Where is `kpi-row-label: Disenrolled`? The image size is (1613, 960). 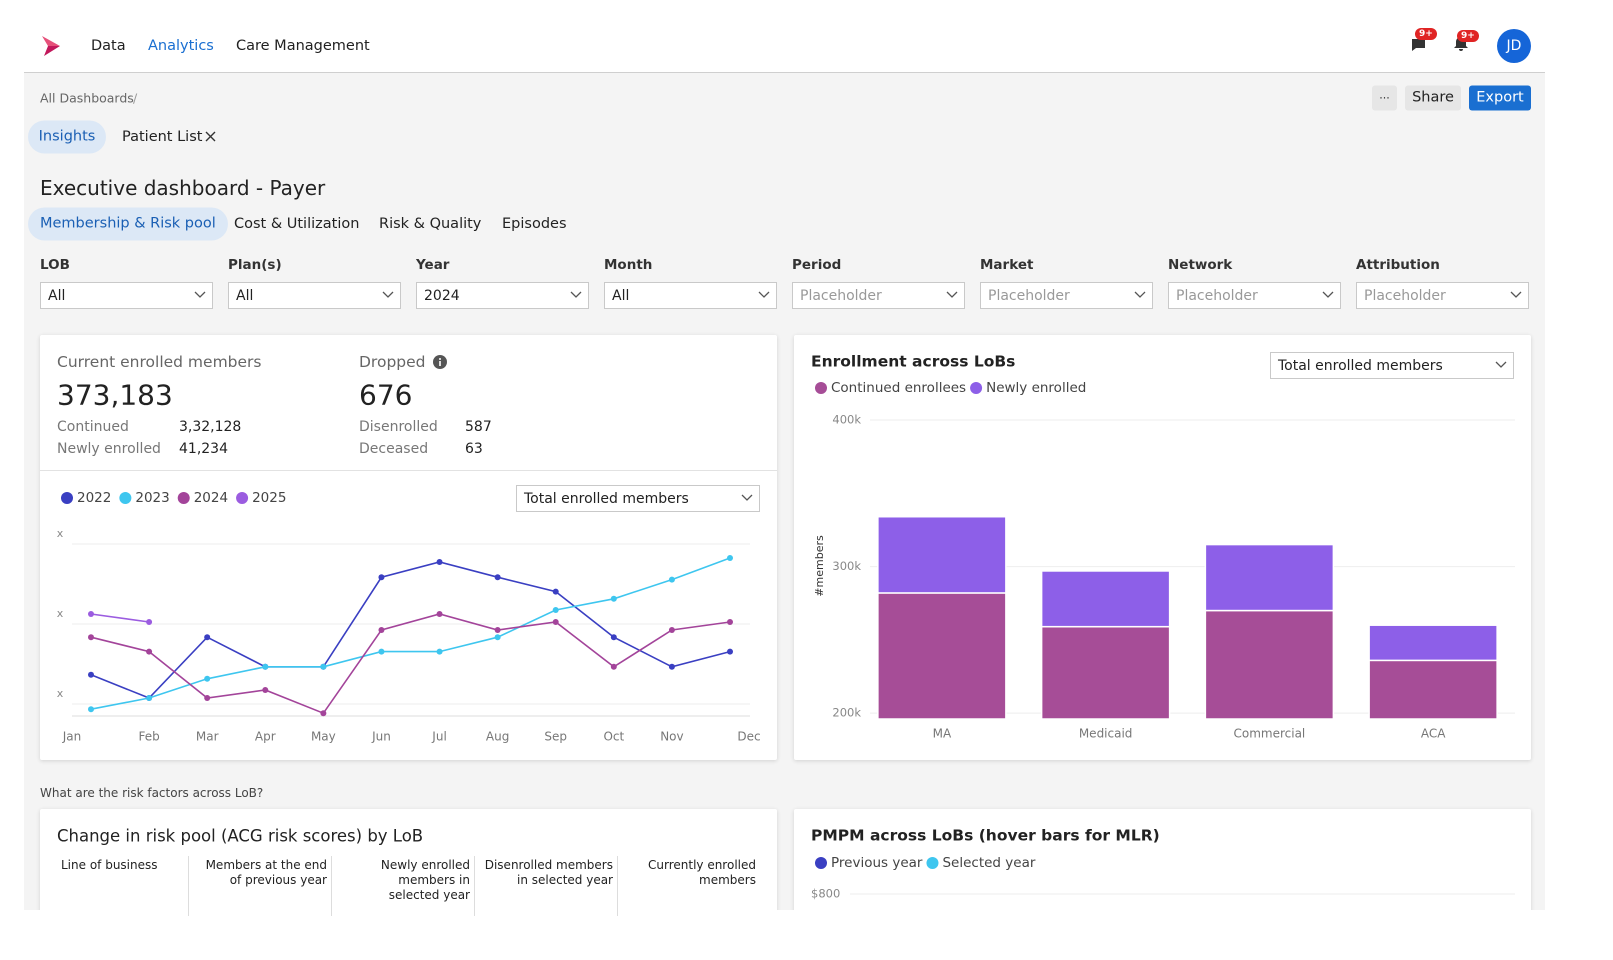
kpi-row-label: Disenrolled is located at coordinates (398, 427).